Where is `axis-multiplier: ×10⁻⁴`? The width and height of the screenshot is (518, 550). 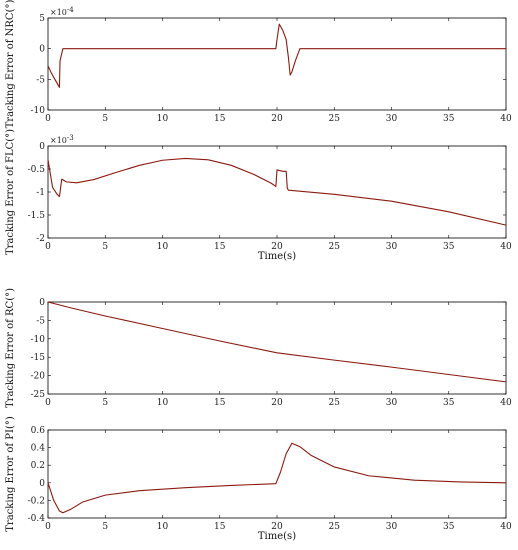
axis-multiplier: ×10⁻⁴ is located at coordinates (62, 11).